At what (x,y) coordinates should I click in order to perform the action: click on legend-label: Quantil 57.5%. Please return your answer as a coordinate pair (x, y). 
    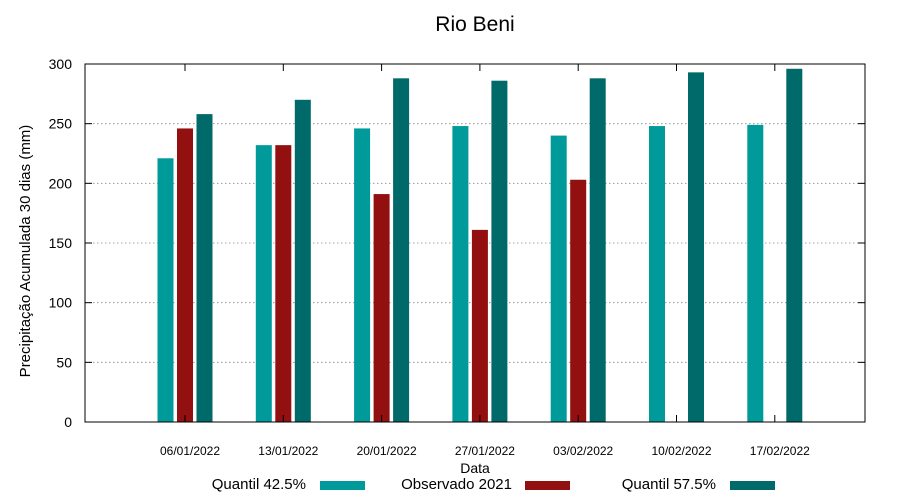
    Looking at the image, I should click on (669, 484).